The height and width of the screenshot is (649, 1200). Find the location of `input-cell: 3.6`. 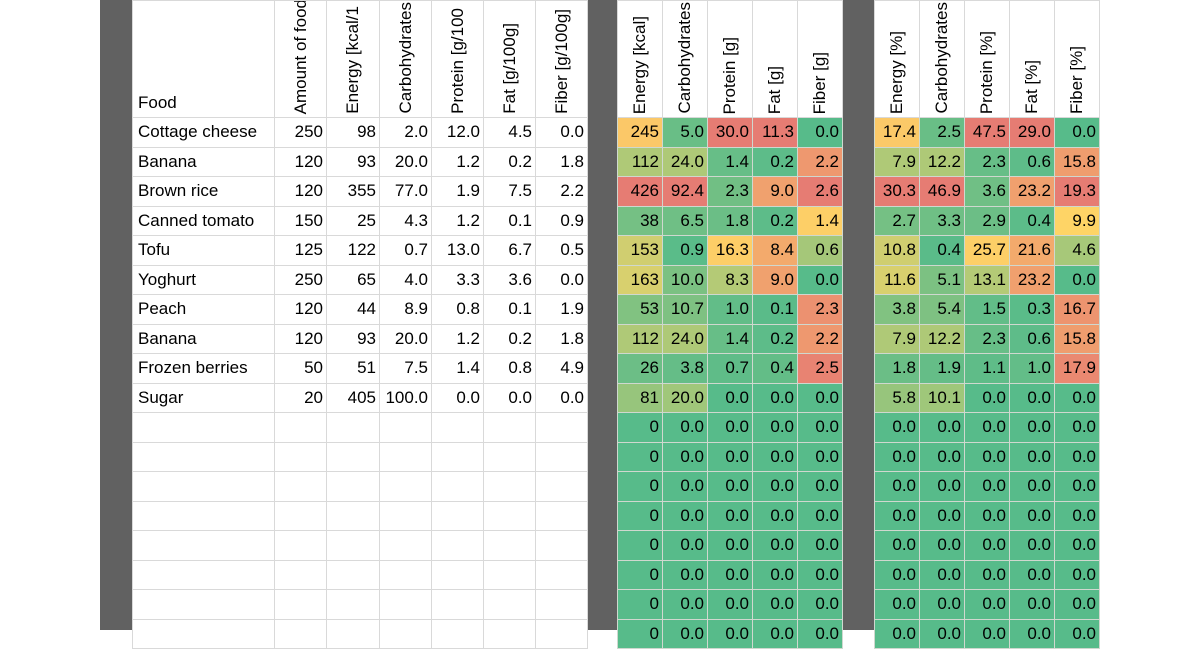

input-cell: 3.6 is located at coordinates (509, 279).